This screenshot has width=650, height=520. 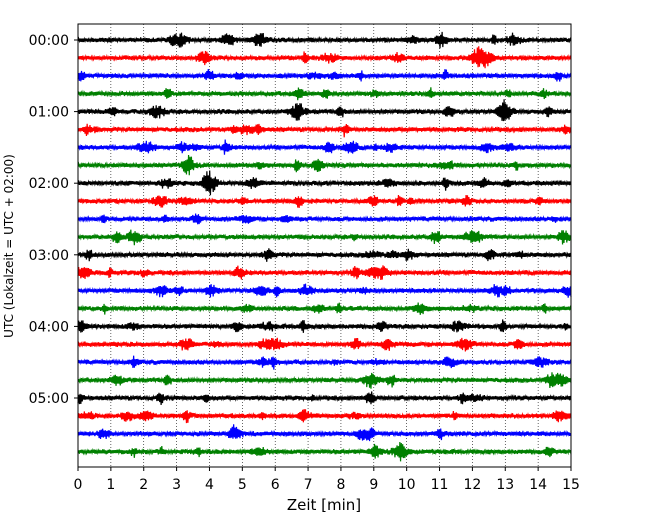 I want to click on trace-00:00, so click(x=324, y=40).